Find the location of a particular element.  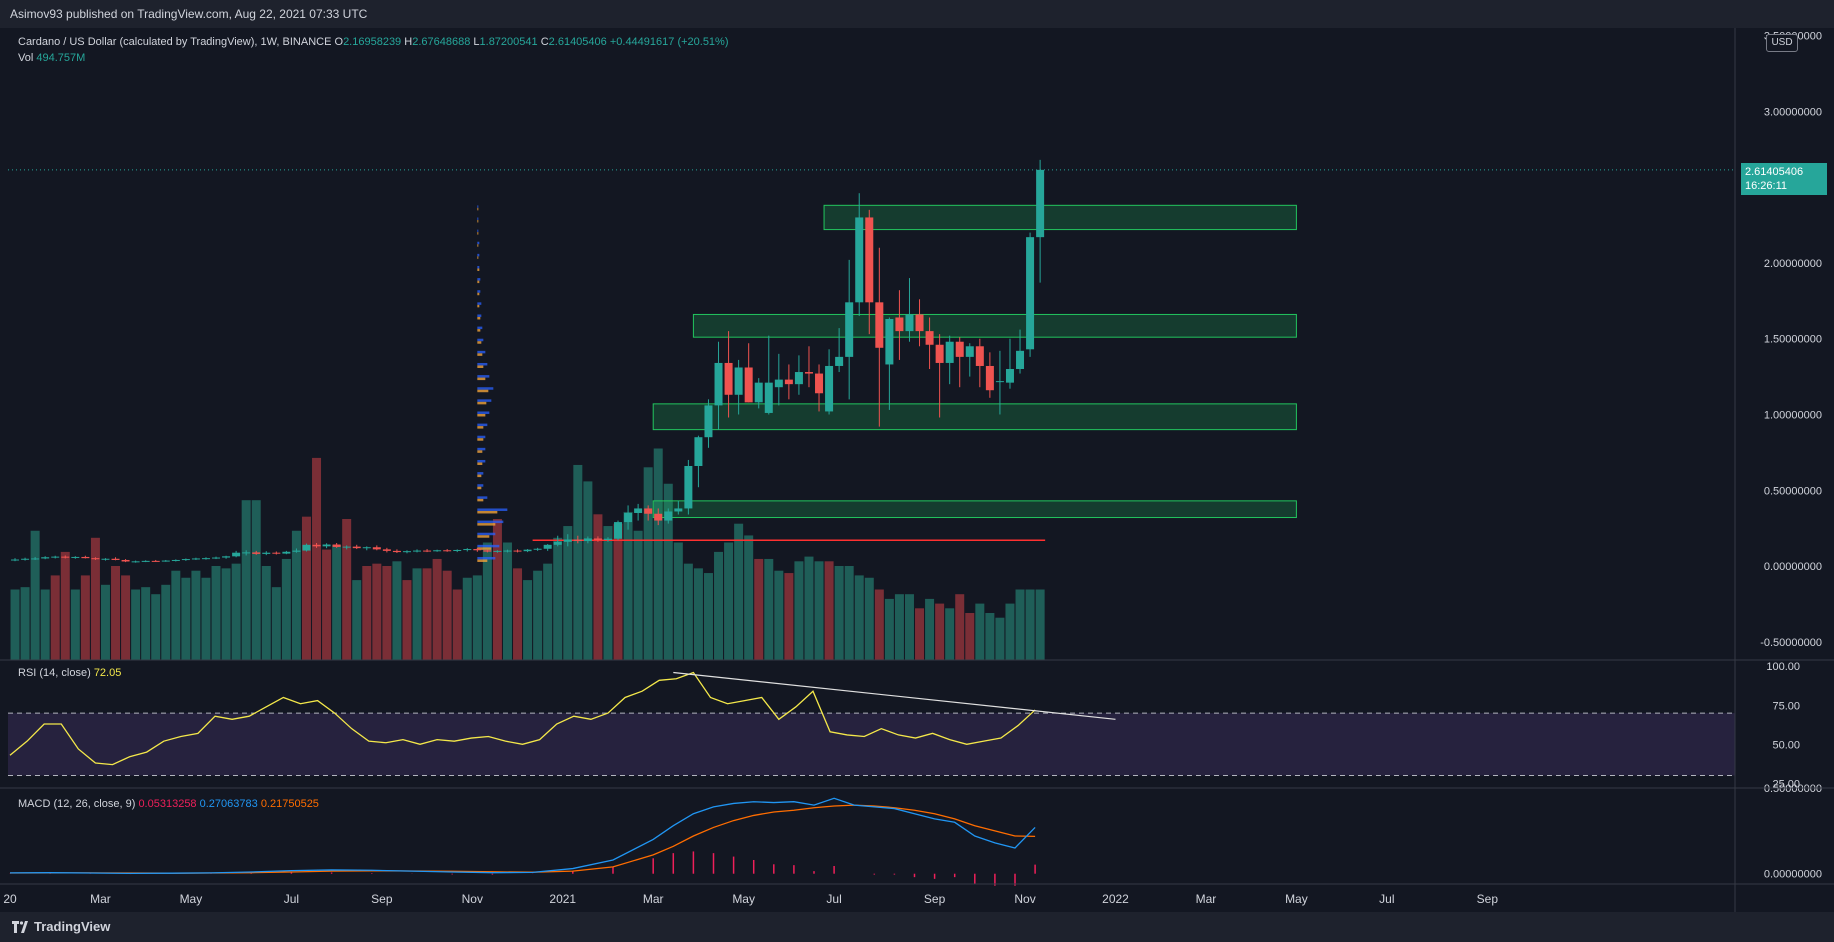

tradingview-logo-icon is located at coordinates (20, 927).